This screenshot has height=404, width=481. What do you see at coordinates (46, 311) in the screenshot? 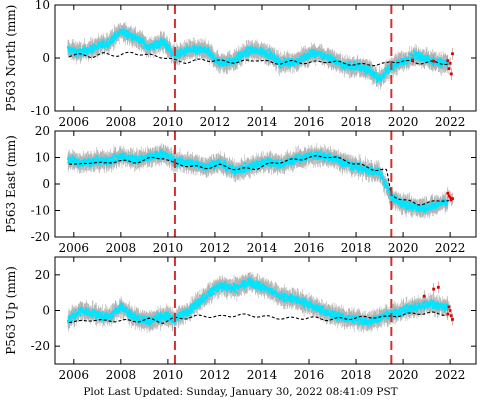
I see `y-tick-label-up-1: 0` at bounding box center [46, 311].